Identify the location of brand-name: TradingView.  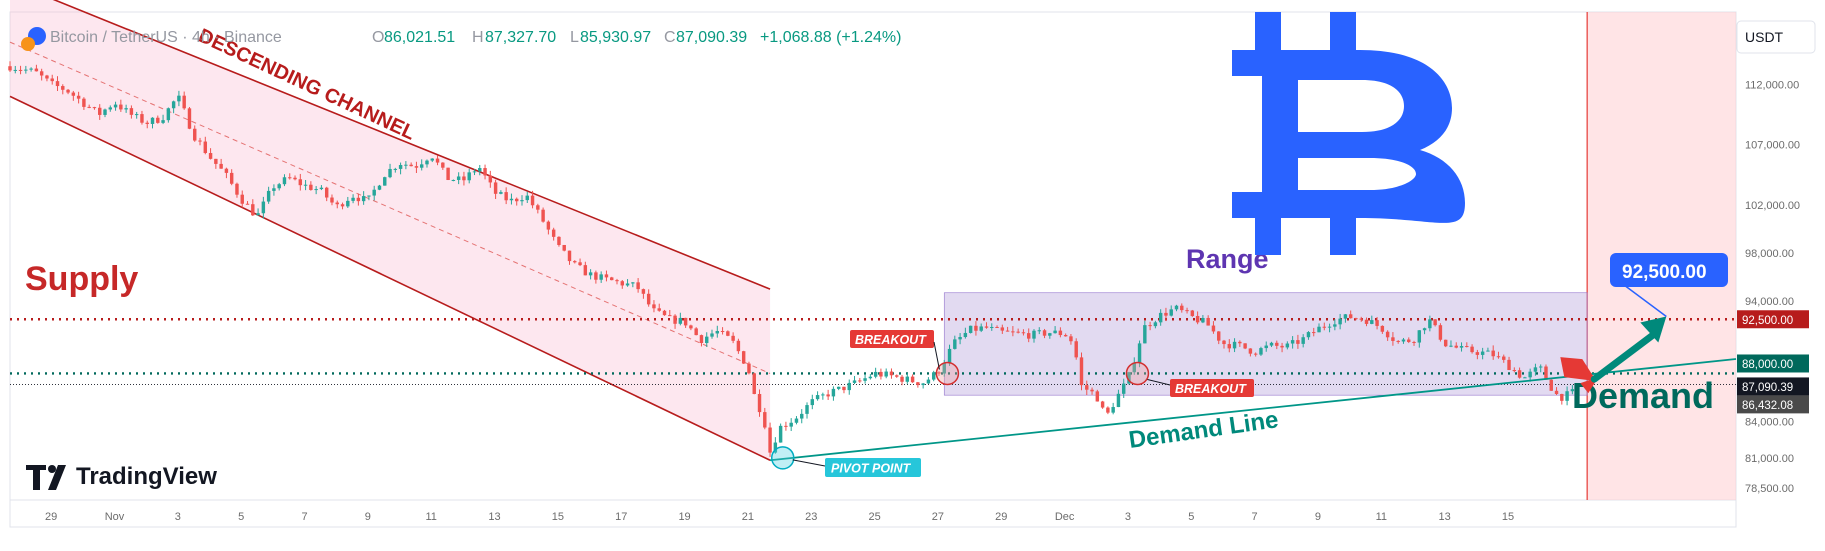
(146, 476).